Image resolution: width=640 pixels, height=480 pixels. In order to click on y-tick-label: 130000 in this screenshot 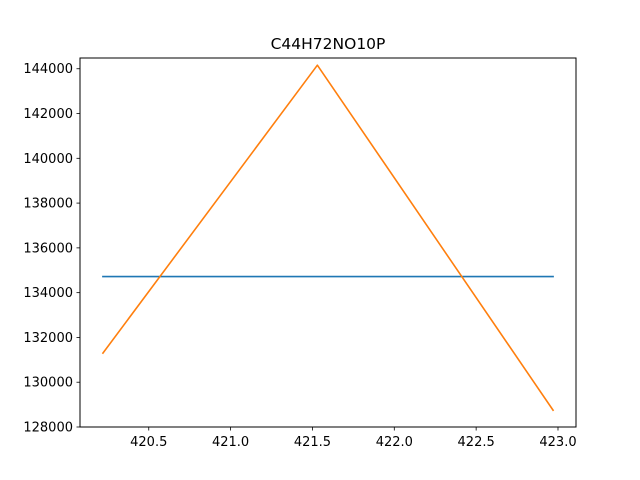, I will do `click(48, 383)`.